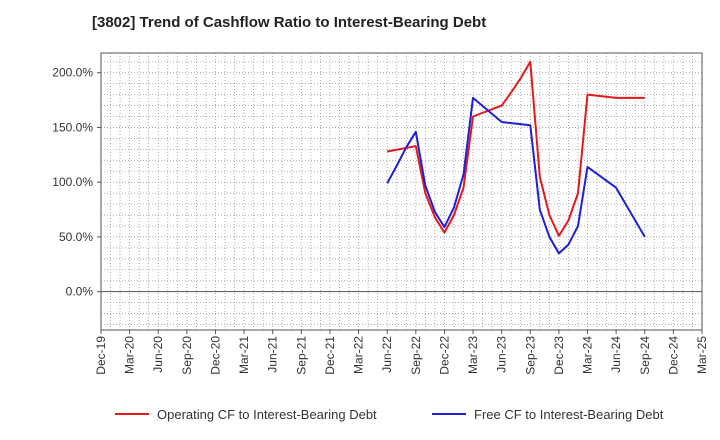 The height and width of the screenshot is (440, 720). I want to click on x-tick-label: Mar-21, so click(244, 355).